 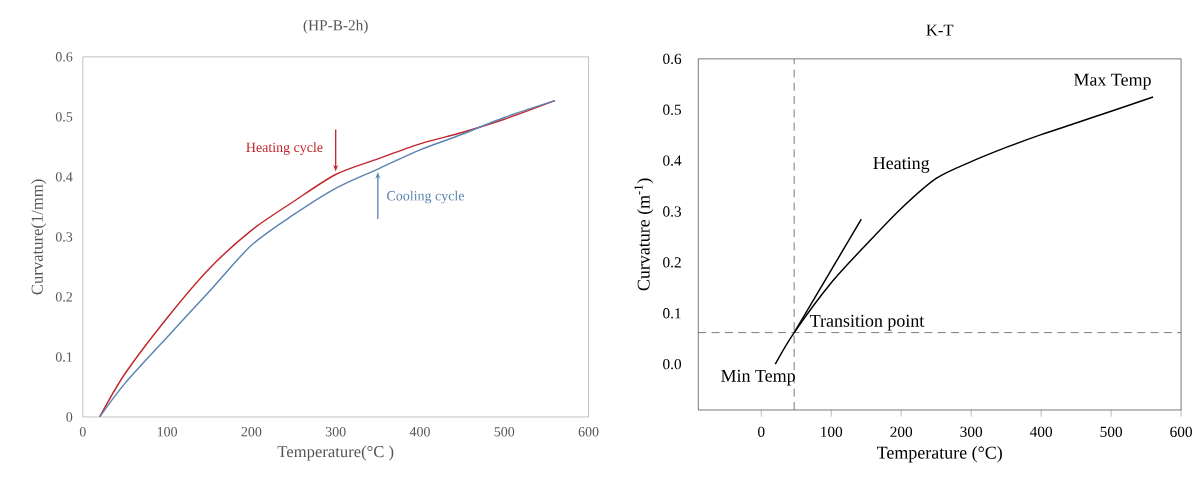 What do you see at coordinates (425, 197) in the screenshot?
I see `legend-label: Cooling cycle` at bounding box center [425, 197].